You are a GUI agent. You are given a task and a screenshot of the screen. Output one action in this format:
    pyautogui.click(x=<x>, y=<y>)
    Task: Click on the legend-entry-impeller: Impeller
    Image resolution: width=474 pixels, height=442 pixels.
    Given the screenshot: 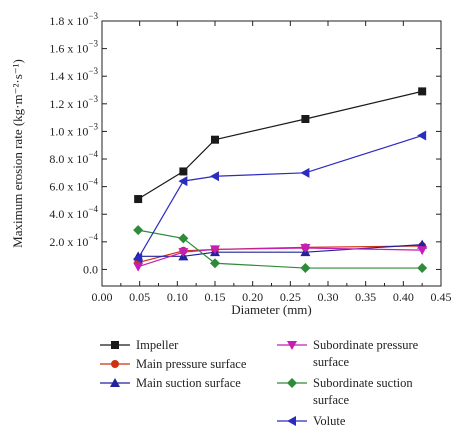 What is the action you would take?
    pyautogui.click(x=139, y=345)
    